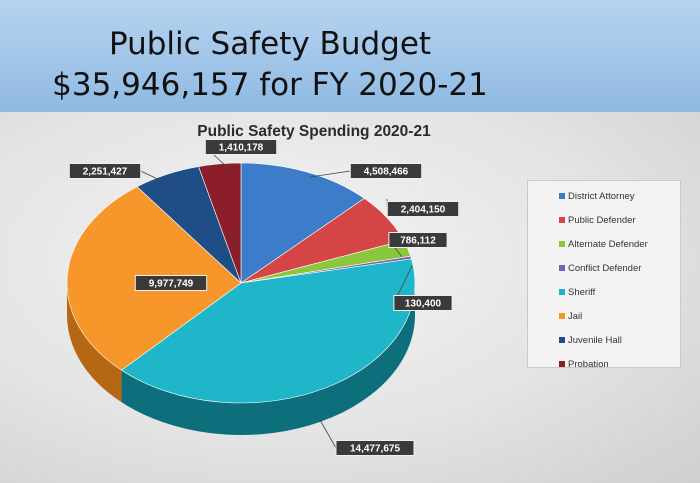 The height and width of the screenshot is (483, 700). What do you see at coordinates (608, 244) in the screenshot?
I see `legend-label: Alternate Defender` at bounding box center [608, 244].